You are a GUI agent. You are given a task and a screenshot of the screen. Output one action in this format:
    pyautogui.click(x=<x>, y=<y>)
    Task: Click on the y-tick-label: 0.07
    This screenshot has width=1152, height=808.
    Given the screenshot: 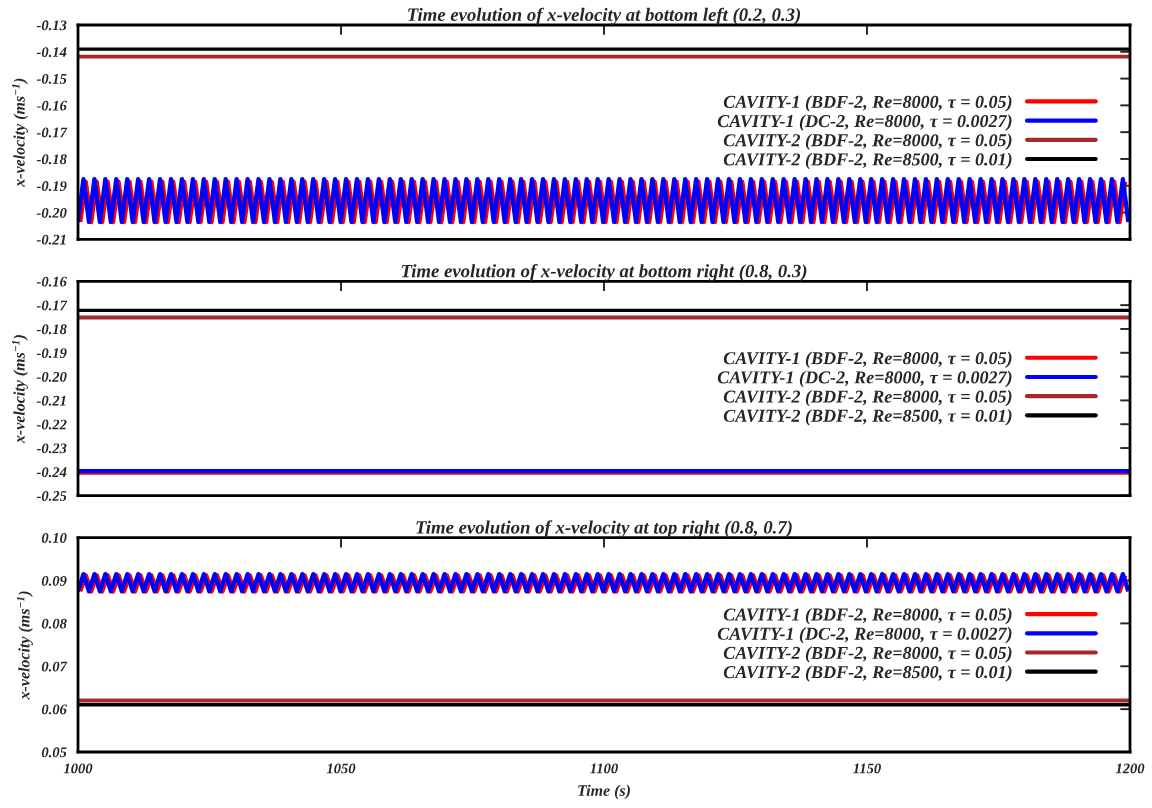 What is the action you would take?
    pyautogui.click(x=54, y=666)
    